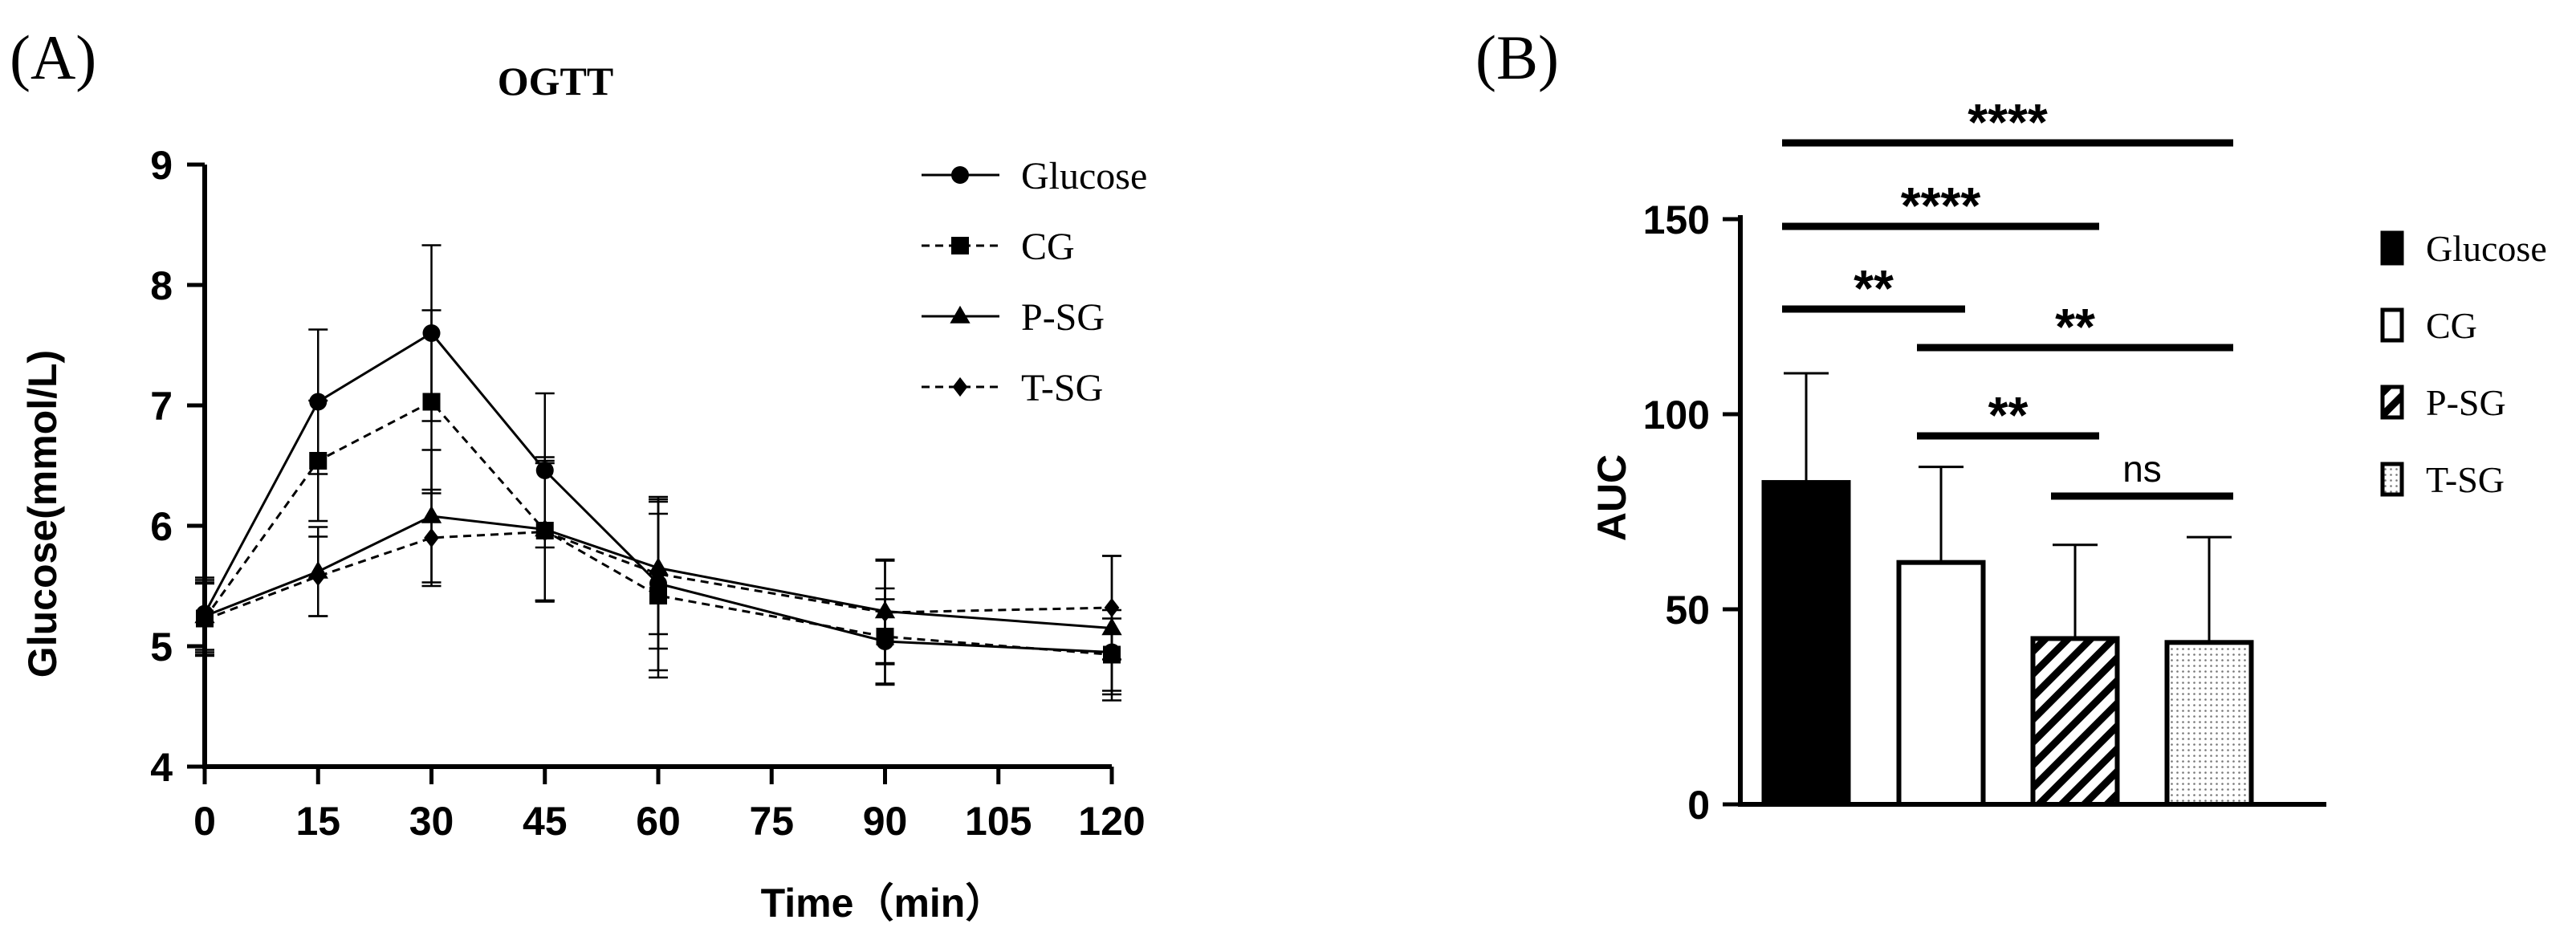 The height and width of the screenshot is (936, 2576). Describe the element at coordinates (161, 767) in the screenshot. I see `chart-a-y-tick-label: 4` at that location.